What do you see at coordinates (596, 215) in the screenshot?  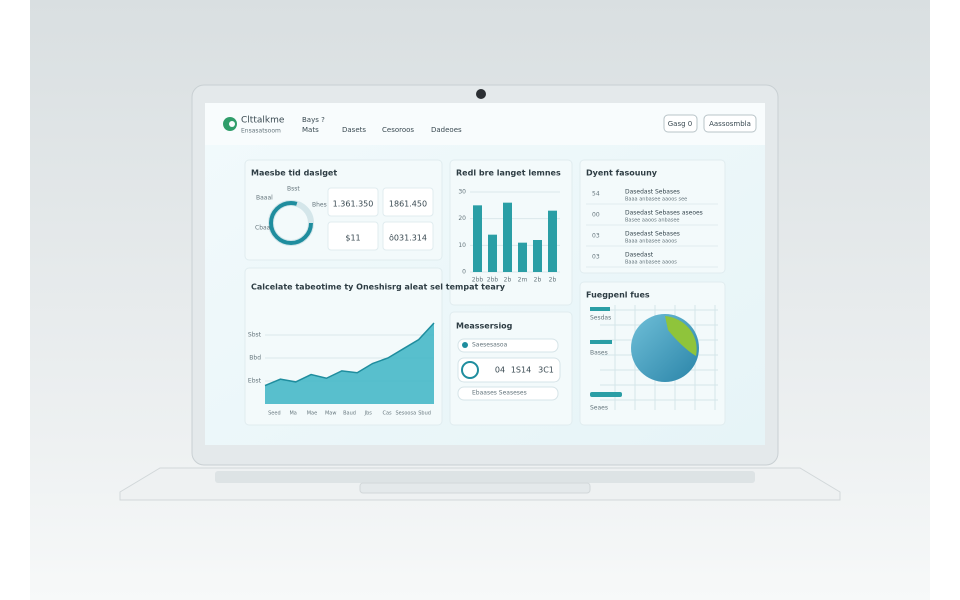 I see `row-code: 00` at bounding box center [596, 215].